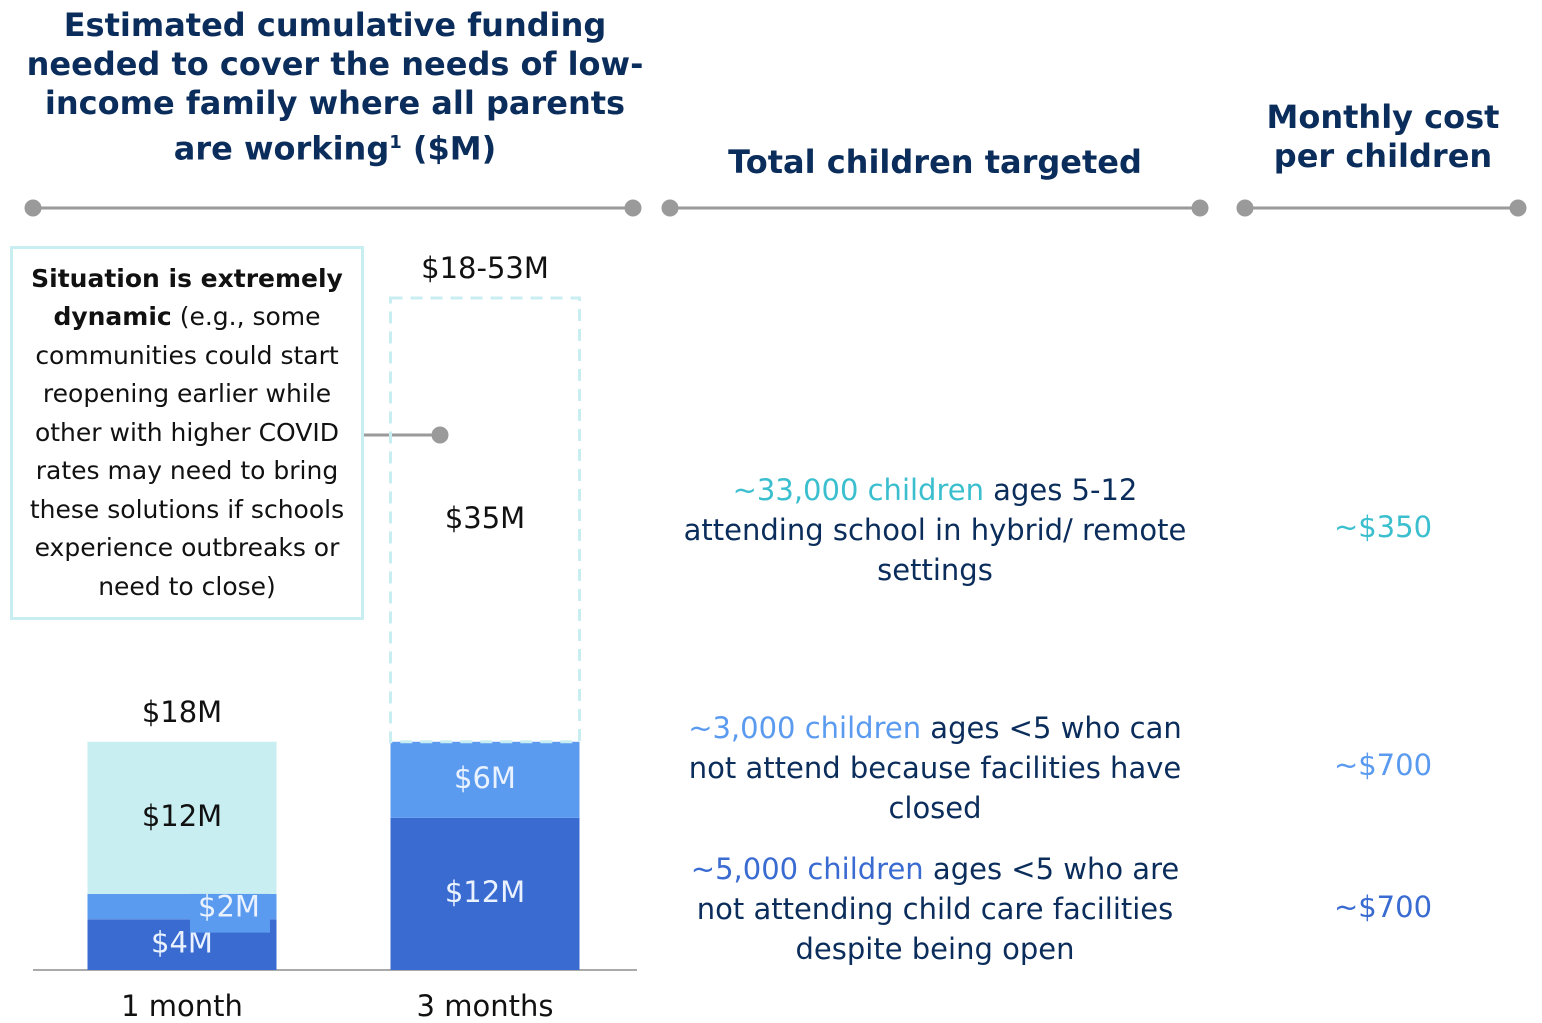 The height and width of the screenshot is (1023, 1542). I want to click on value-label: $6M, so click(485, 778).